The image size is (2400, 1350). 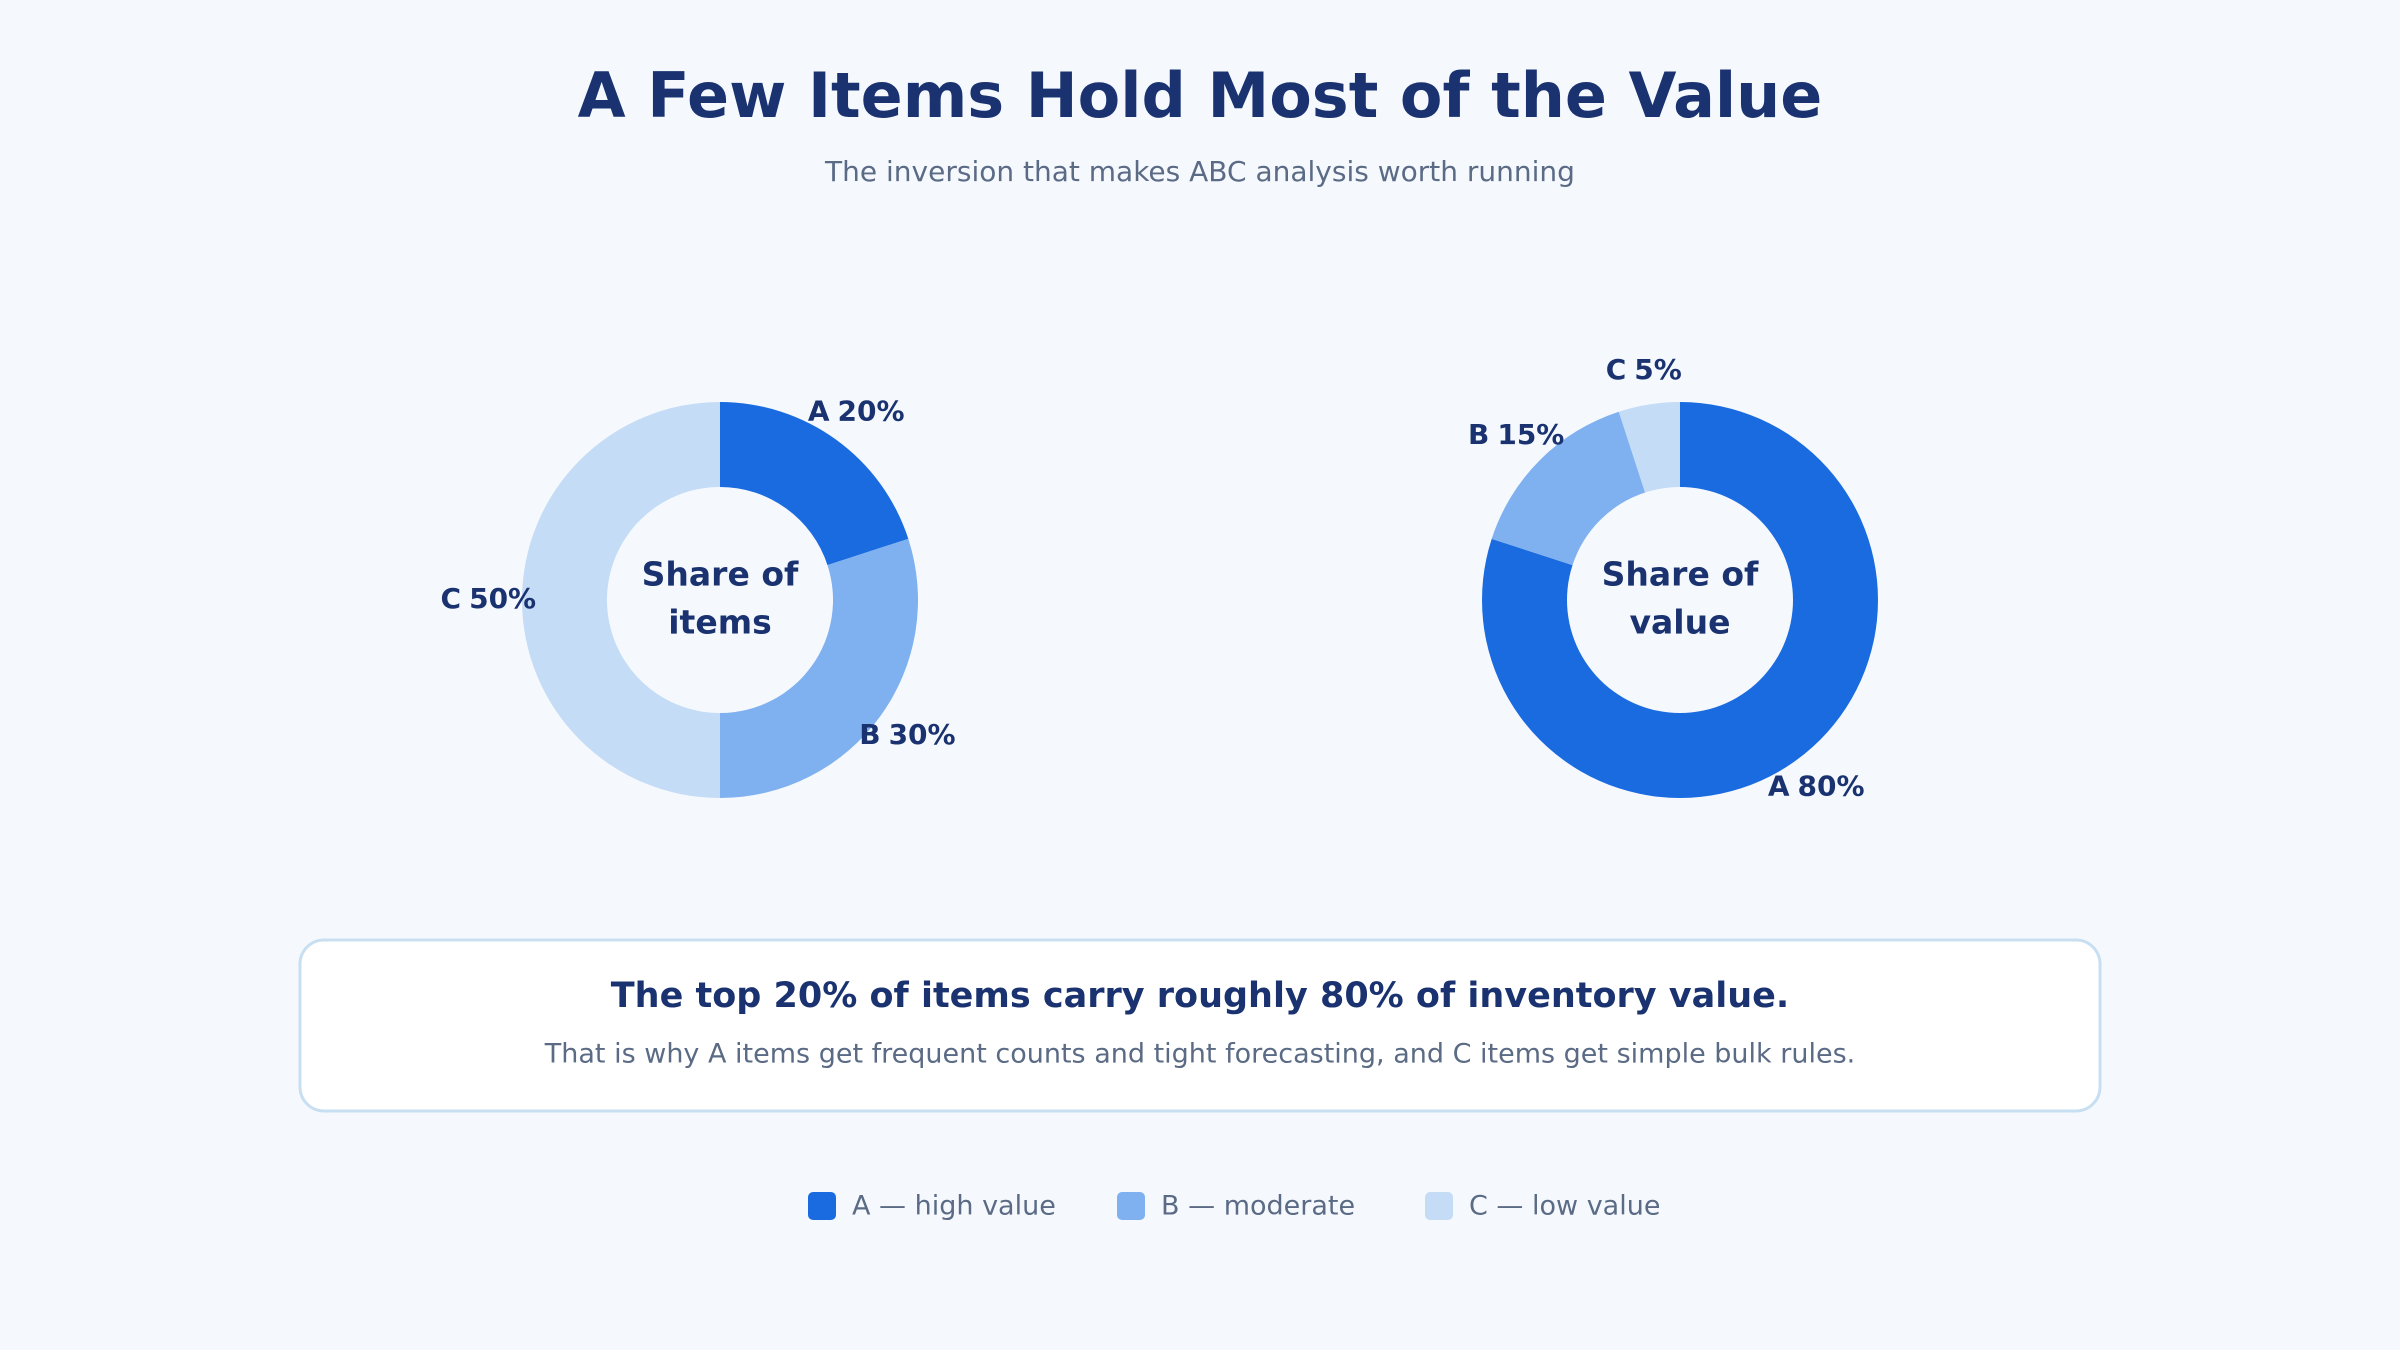 What do you see at coordinates (870, 411) in the screenshot?
I see `slice-value: 20%` at bounding box center [870, 411].